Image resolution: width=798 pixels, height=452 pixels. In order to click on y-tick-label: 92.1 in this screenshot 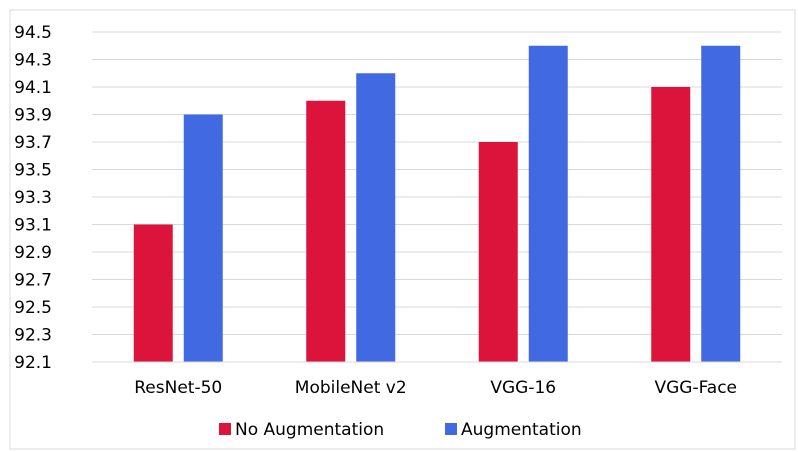, I will do `click(33, 363)`.